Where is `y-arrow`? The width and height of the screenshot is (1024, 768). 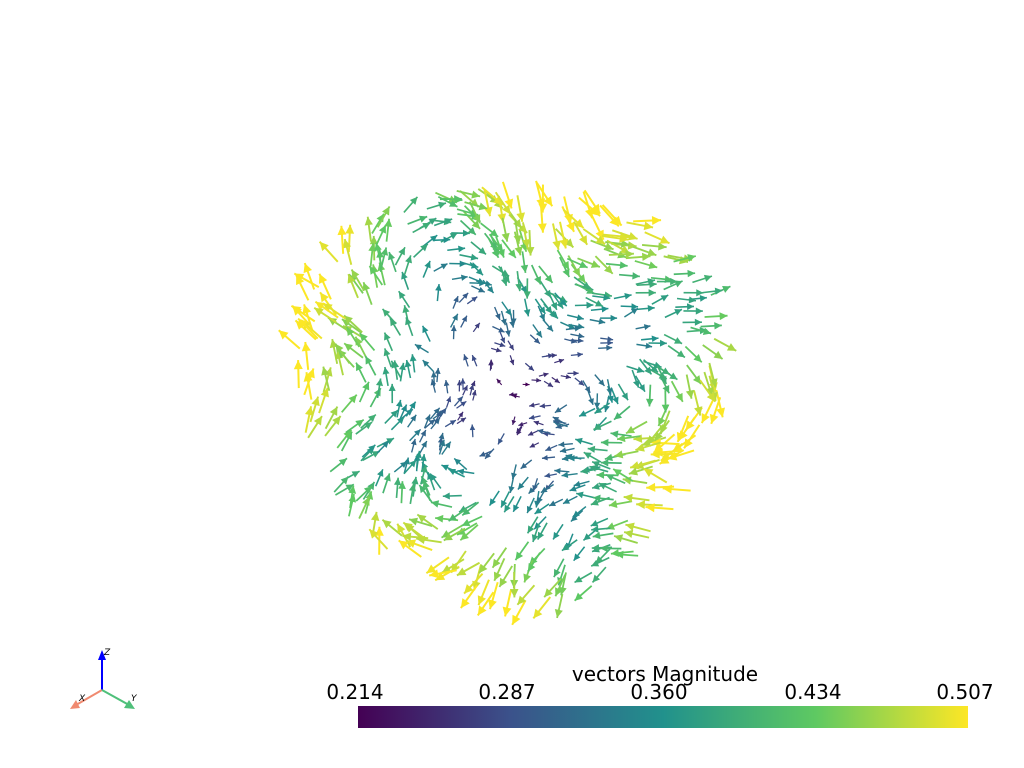
y-arrow is located at coordinates (129, 704).